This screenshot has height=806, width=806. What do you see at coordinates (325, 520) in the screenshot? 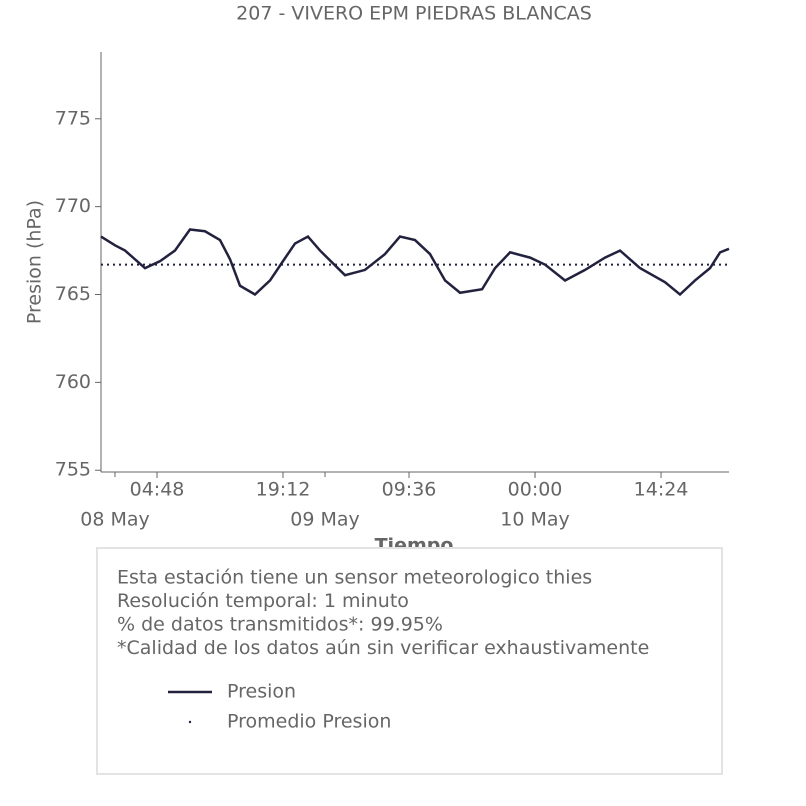
I see `x-date-label: 09 May` at bounding box center [325, 520].